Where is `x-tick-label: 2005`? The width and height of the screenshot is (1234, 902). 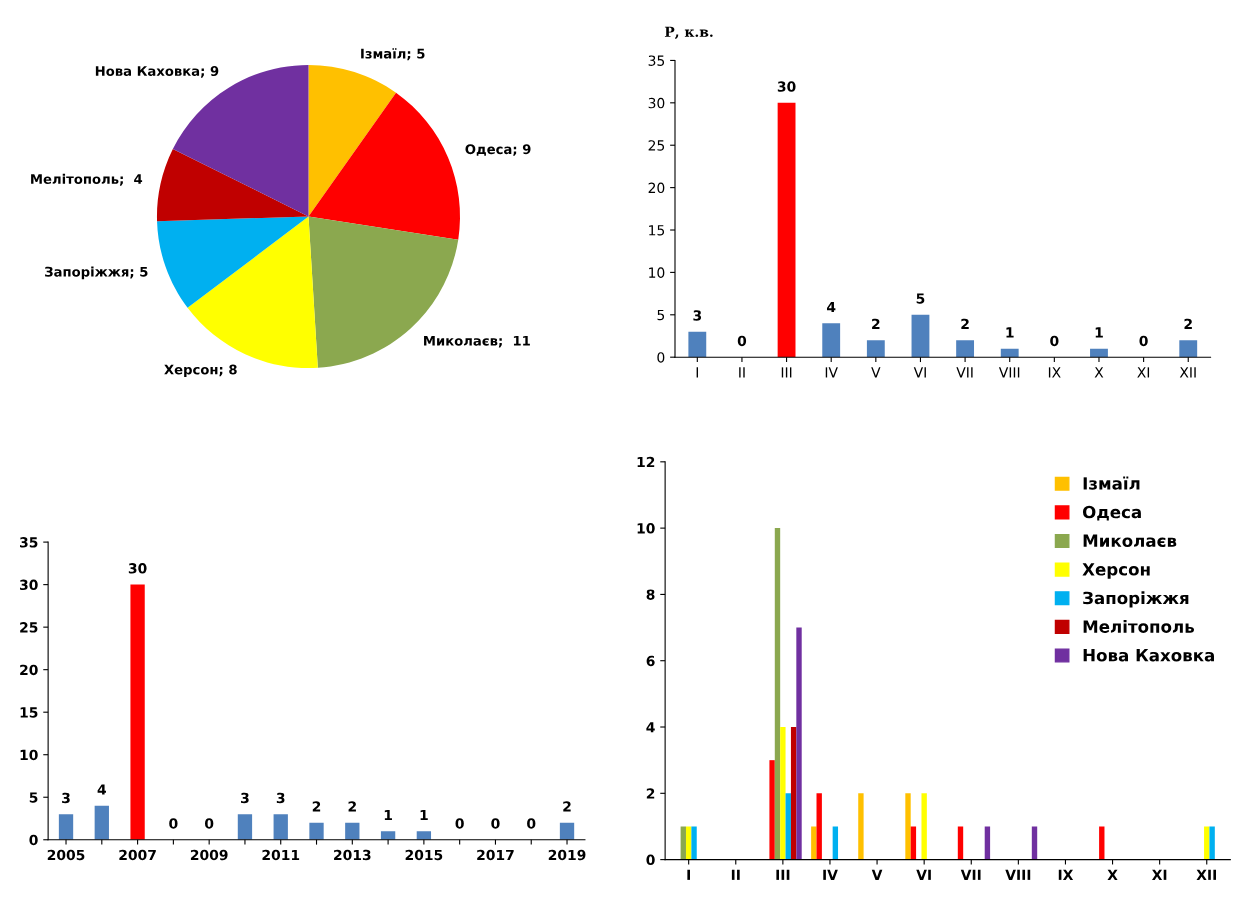
x-tick-label: 2005 is located at coordinates (66, 855).